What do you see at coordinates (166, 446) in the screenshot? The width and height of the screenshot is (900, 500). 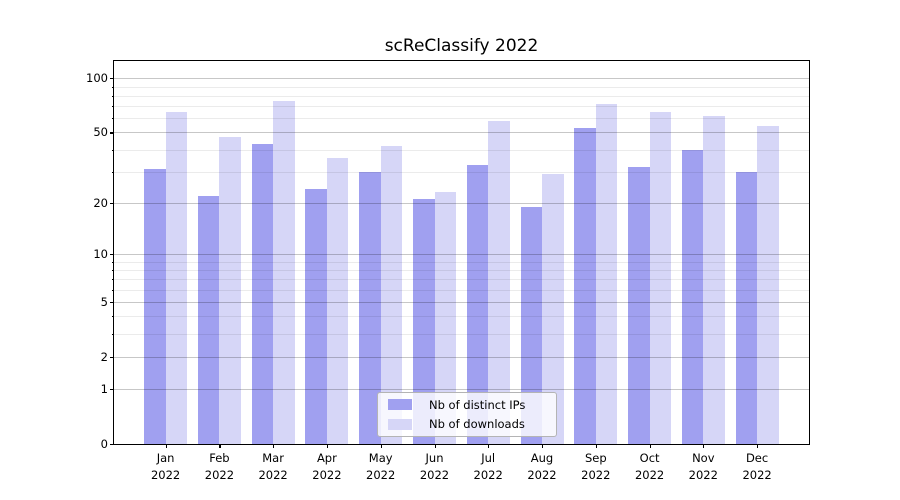 I see `x-tick-mark-jan-2022` at bounding box center [166, 446].